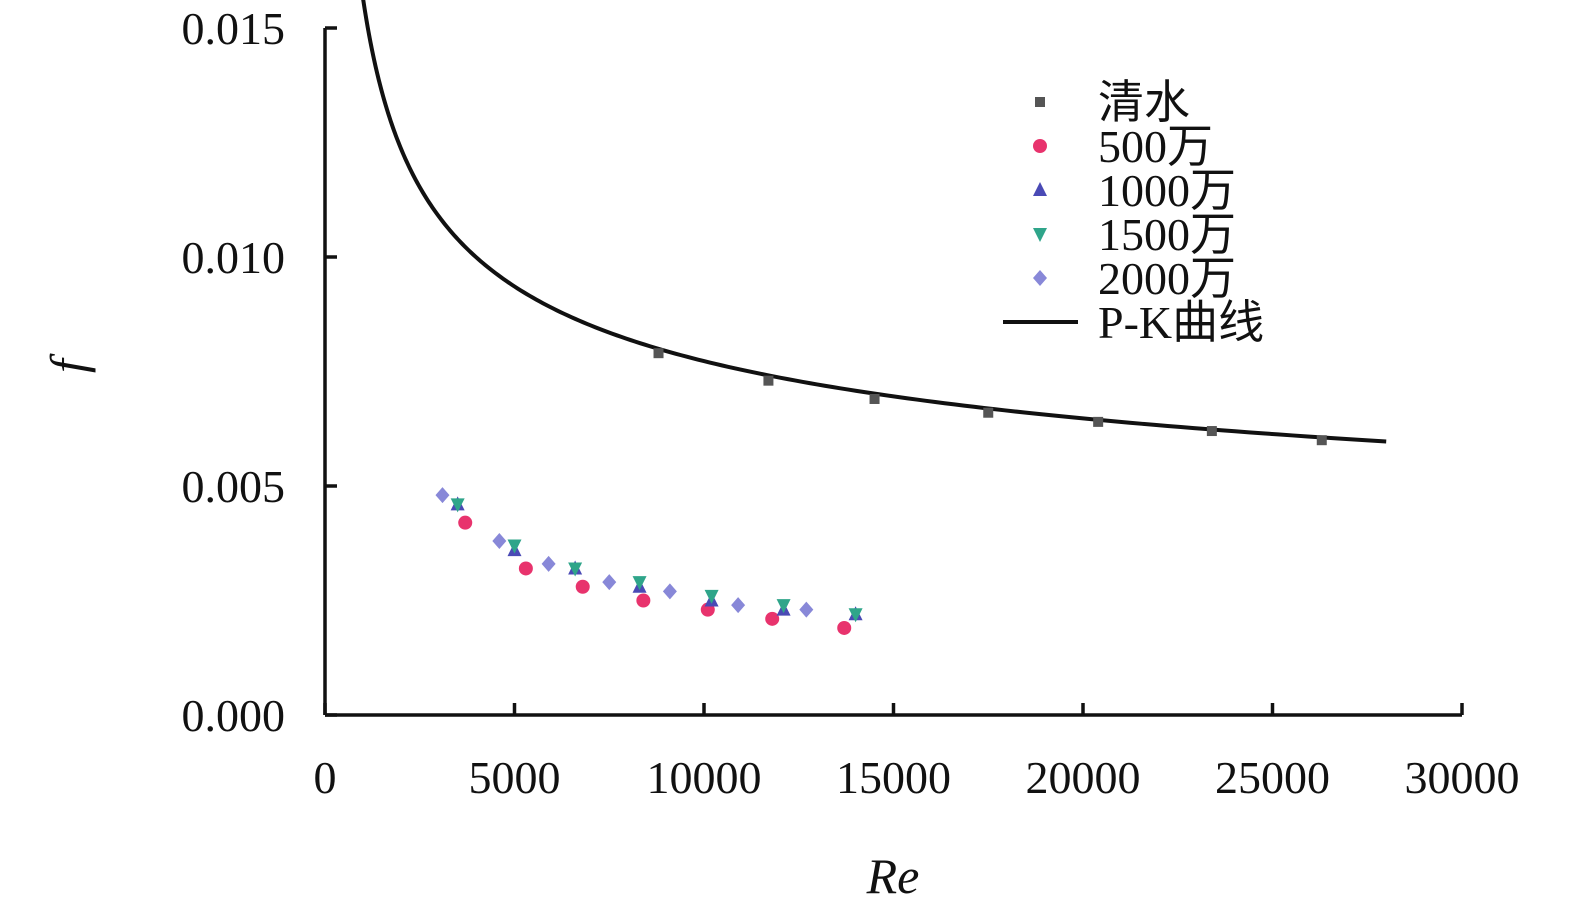  I want to click on legend-label: 清水, so click(1144, 102).